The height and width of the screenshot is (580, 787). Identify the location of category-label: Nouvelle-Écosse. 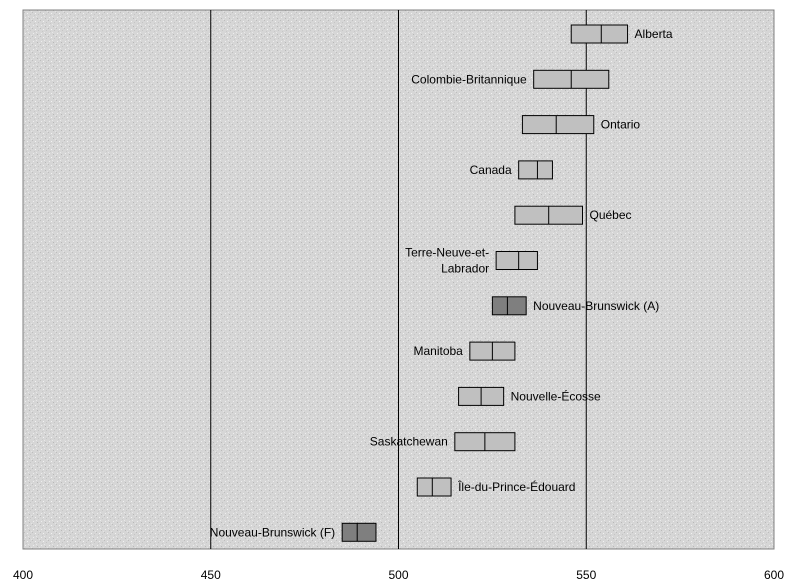
(556, 395).